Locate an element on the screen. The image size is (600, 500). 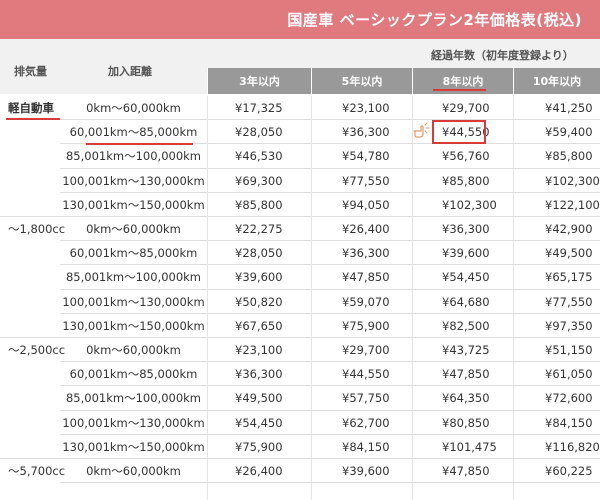
displacement-cell: 軽自動車 is located at coordinates (31, 108).